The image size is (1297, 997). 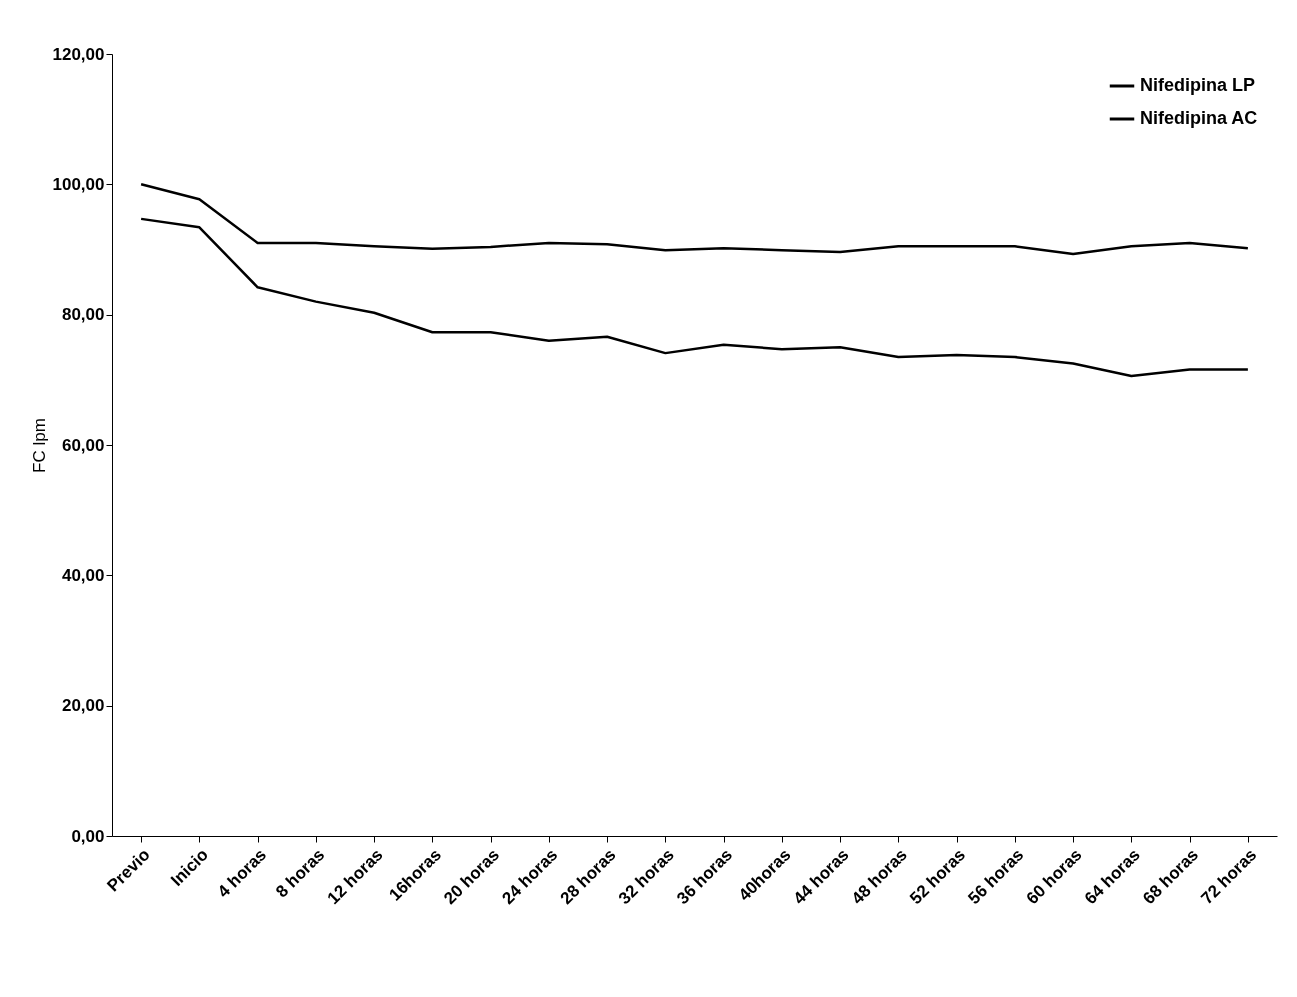 What do you see at coordinates (1199, 118) in the screenshot?
I see `legend-label: Nifedipina AC` at bounding box center [1199, 118].